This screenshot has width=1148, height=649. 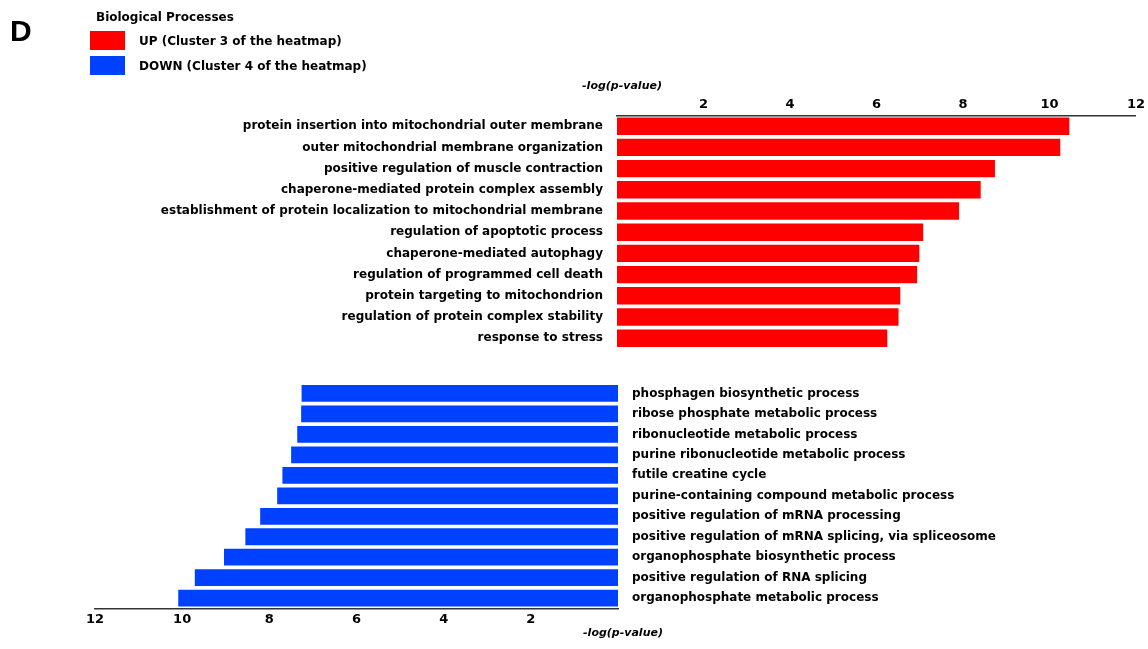 I want to click on y-tick-label: ribose phosphate metabolic process, so click(x=755, y=413).